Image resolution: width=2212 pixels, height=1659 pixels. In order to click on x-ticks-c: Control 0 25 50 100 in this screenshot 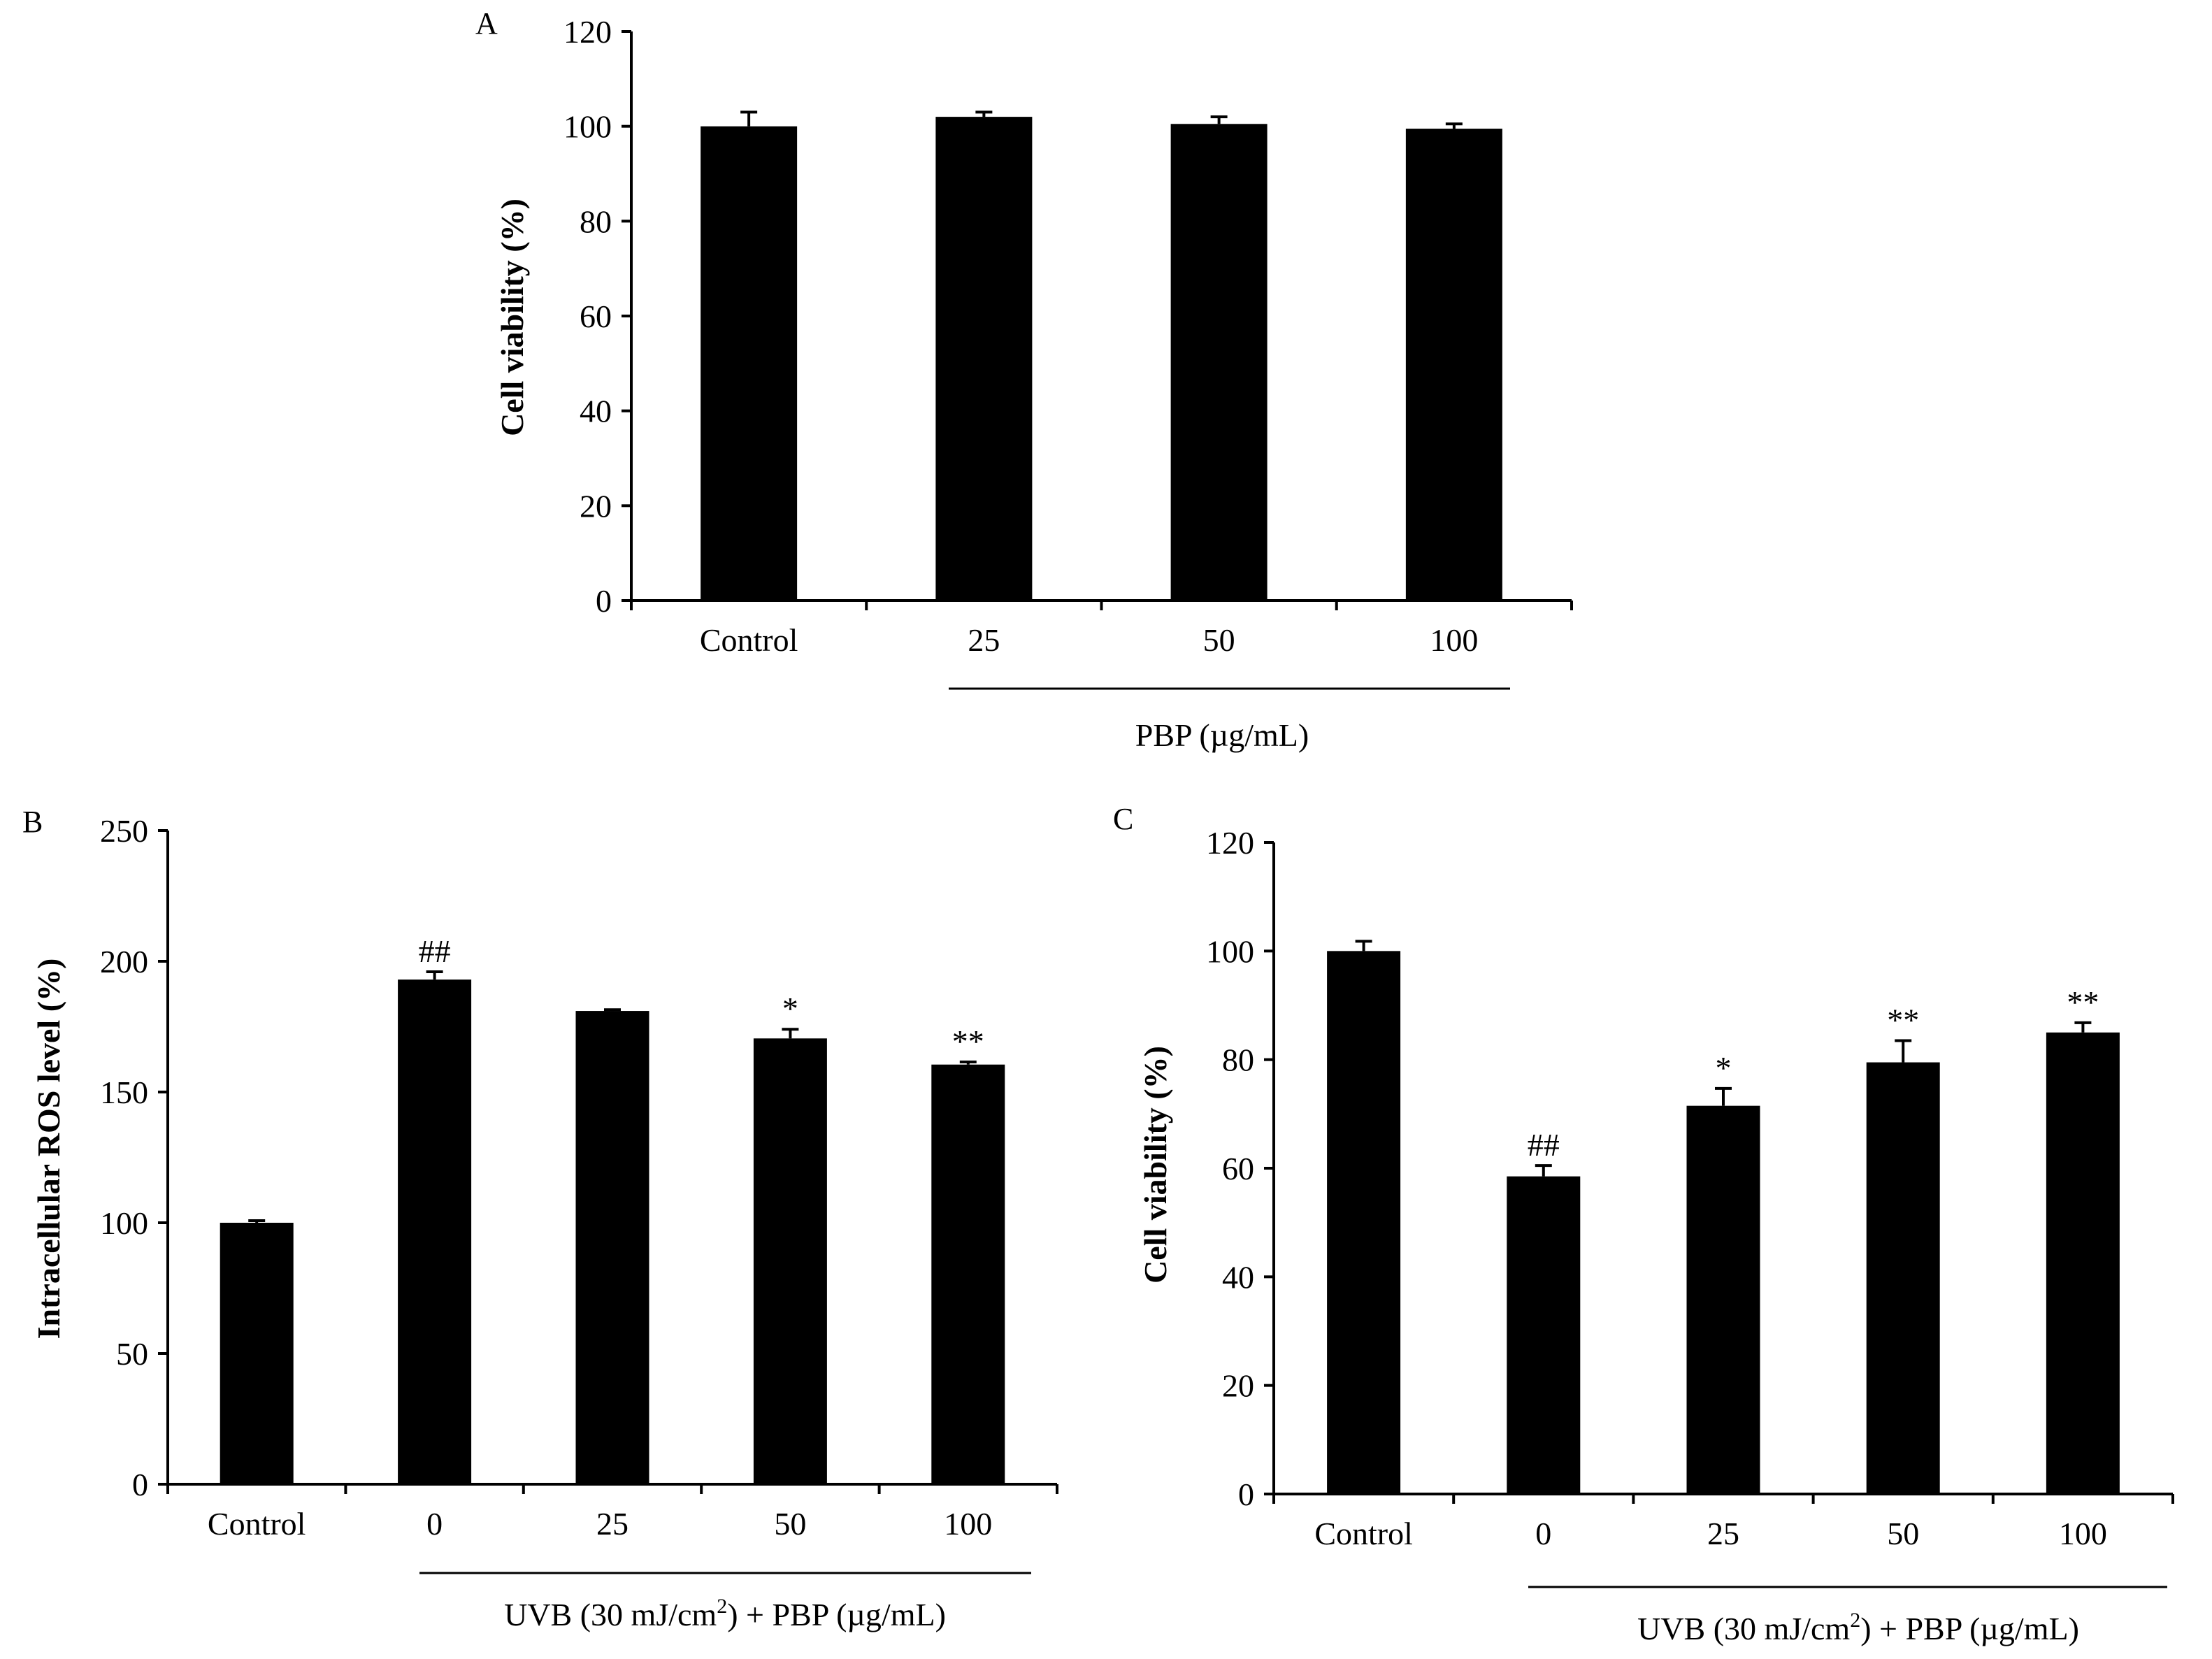, I will do `click(1723, 1522)`.